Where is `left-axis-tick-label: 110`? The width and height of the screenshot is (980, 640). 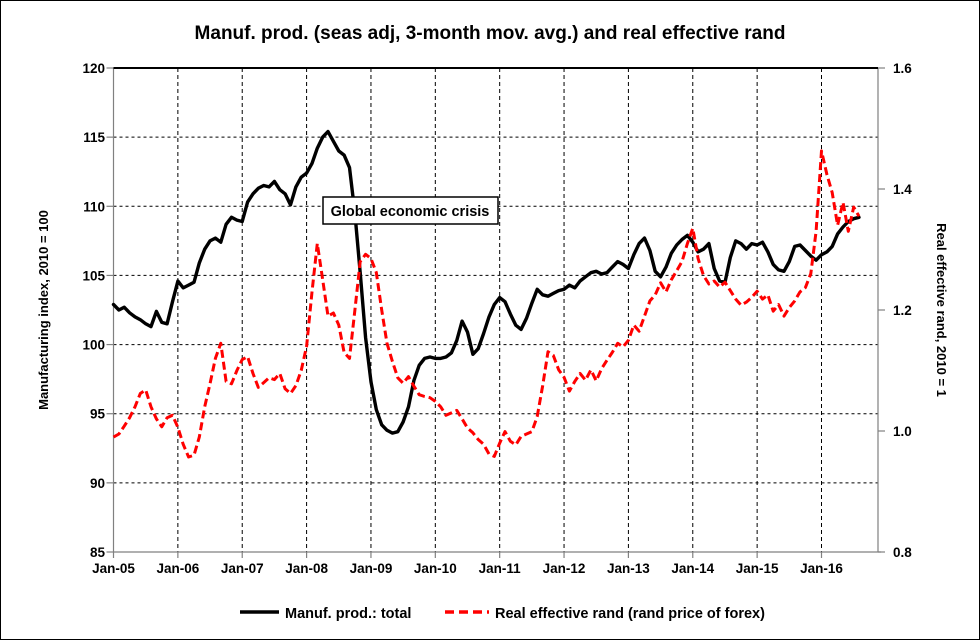 left-axis-tick-label: 110 is located at coordinates (94, 206).